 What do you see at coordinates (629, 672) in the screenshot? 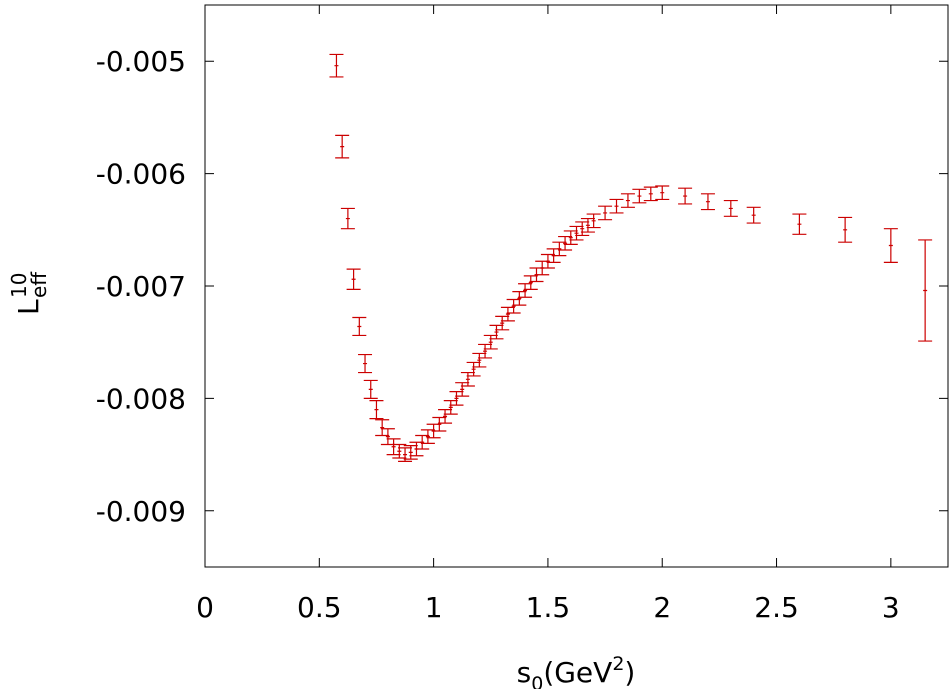
I see `x-label-end: )` at bounding box center [629, 672].